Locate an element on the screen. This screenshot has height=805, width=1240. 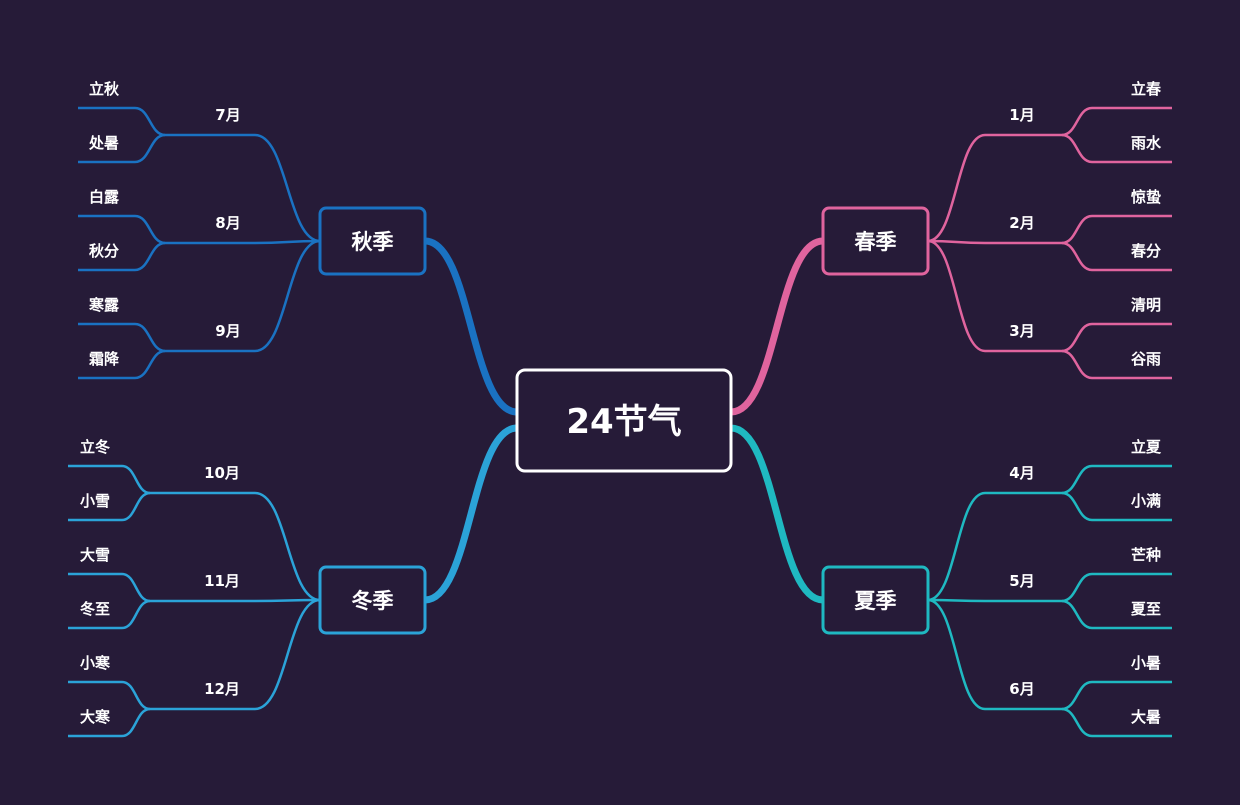
solar-term-label: 清明 is located at coordinates (1146, 305).